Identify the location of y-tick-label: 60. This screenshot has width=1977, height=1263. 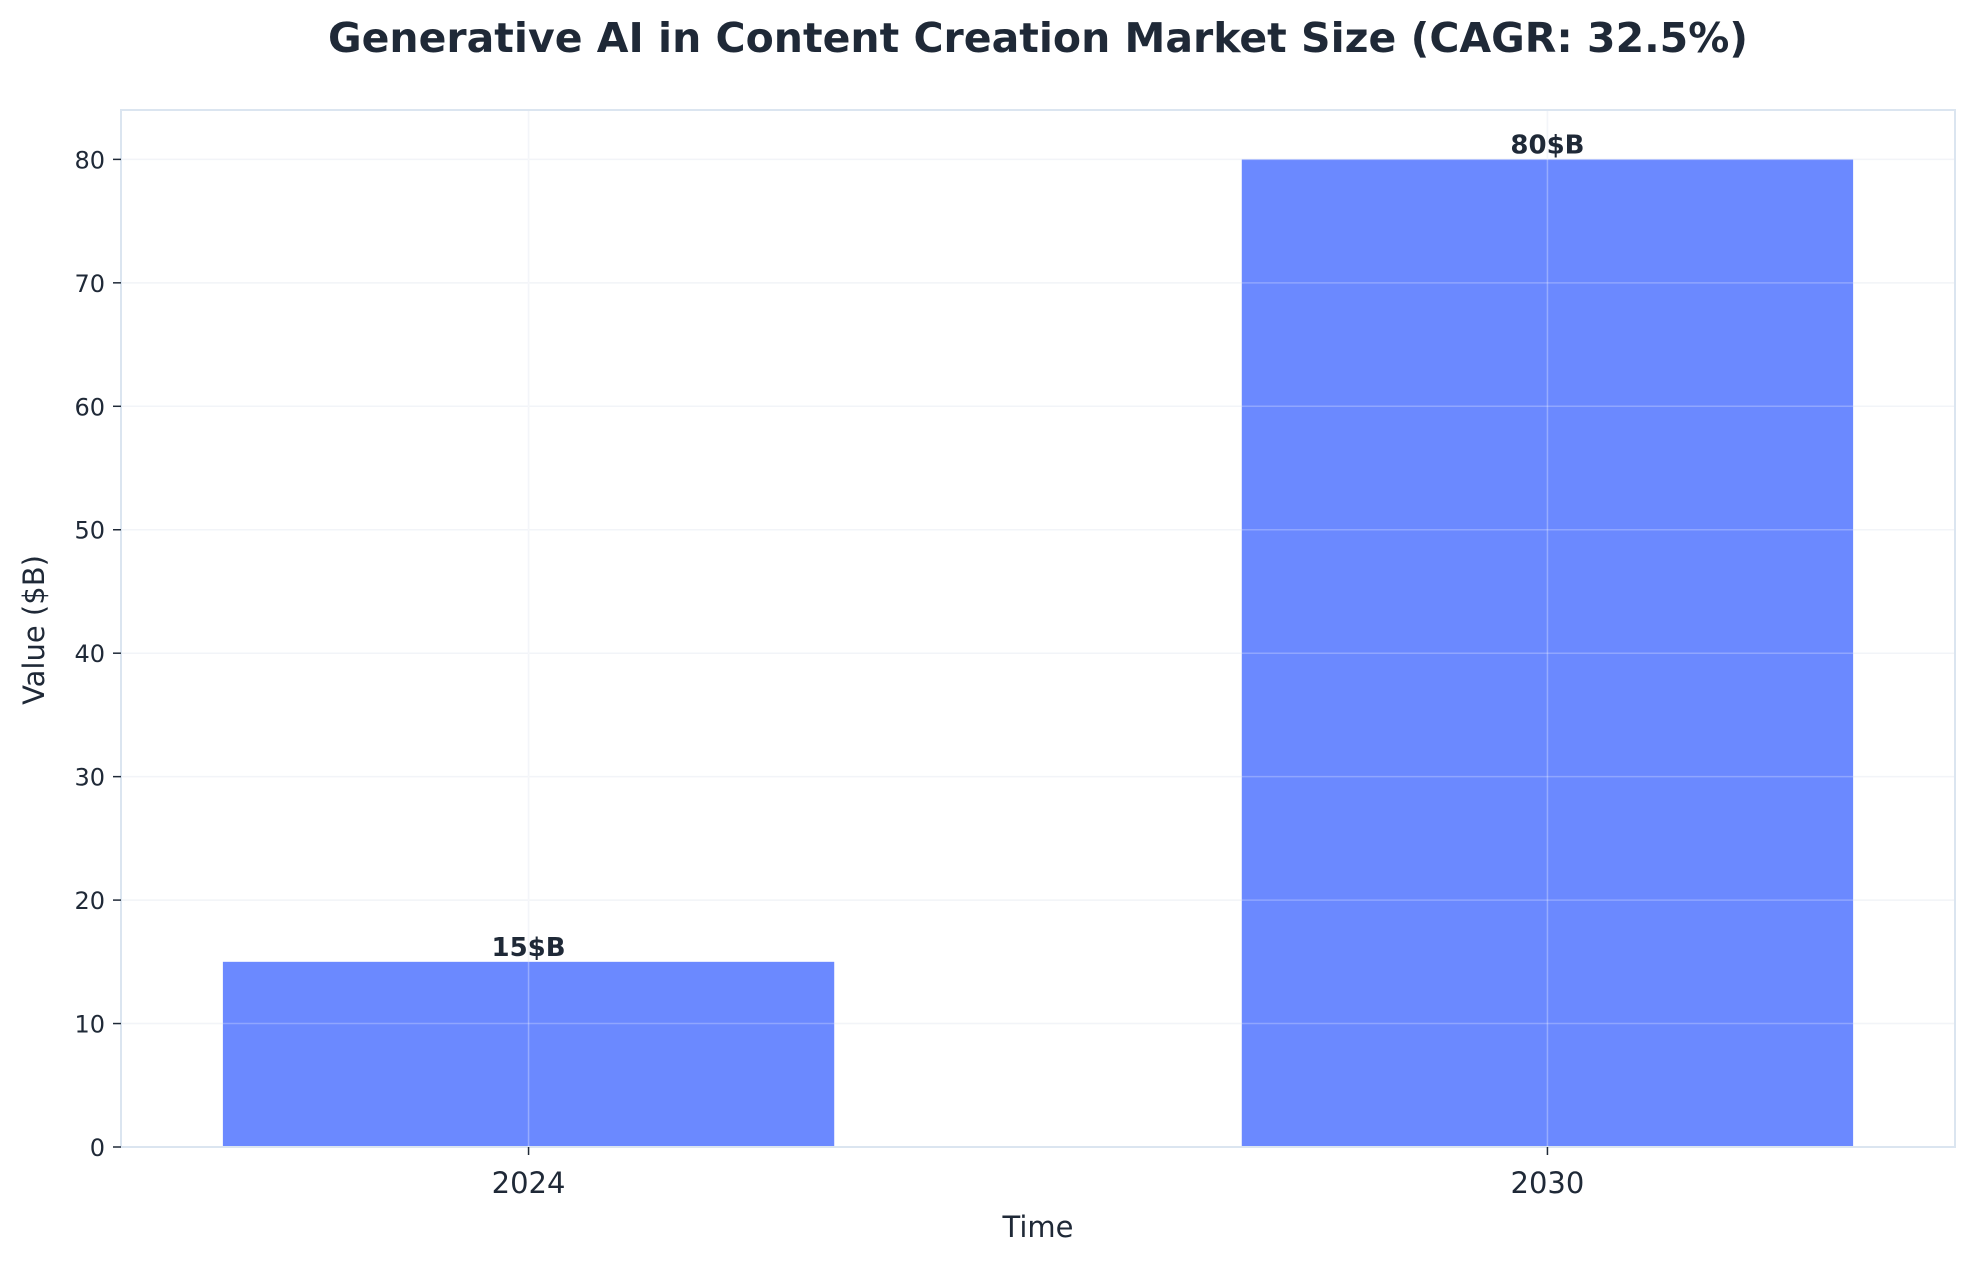
(89, 407).